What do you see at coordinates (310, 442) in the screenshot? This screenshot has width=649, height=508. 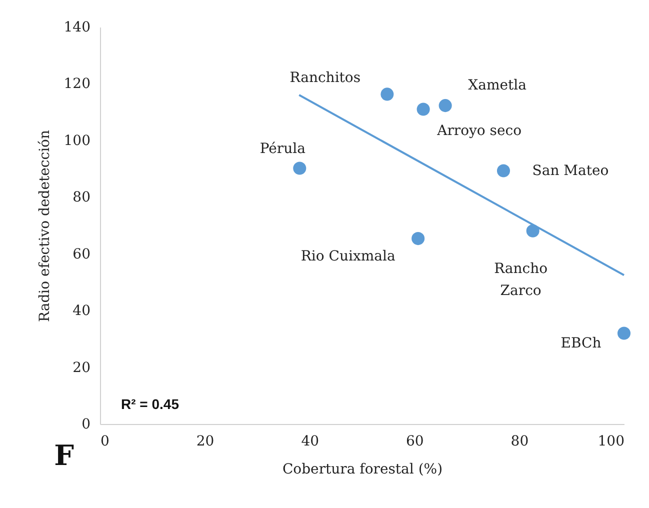 I see `x-tick-label: 40` at bounding box center [310, 442].